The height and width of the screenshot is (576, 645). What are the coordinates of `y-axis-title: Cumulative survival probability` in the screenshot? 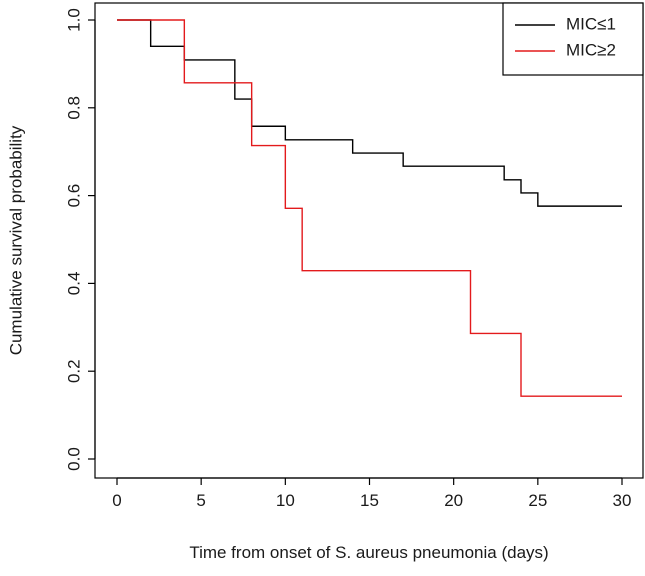 It's located at (15, 240).